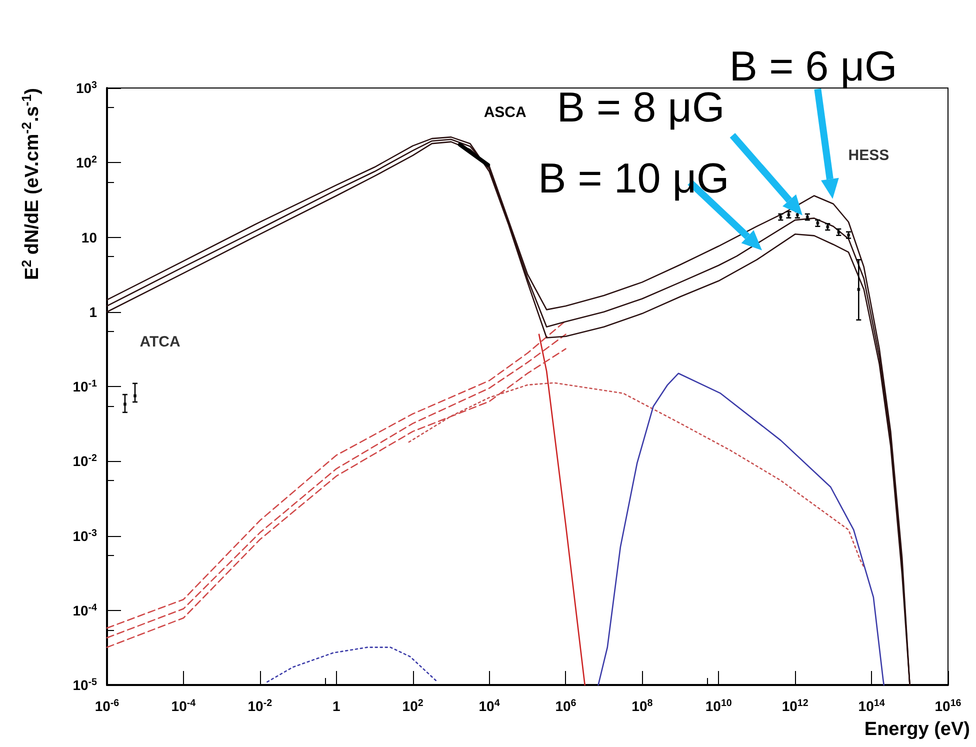 This screenshot has width=976, height=747. What do you see at coordinates (917, 729) in the screenshot?
I see `x-axis-title: Energy (eV)` at bounding box center [917, 729].